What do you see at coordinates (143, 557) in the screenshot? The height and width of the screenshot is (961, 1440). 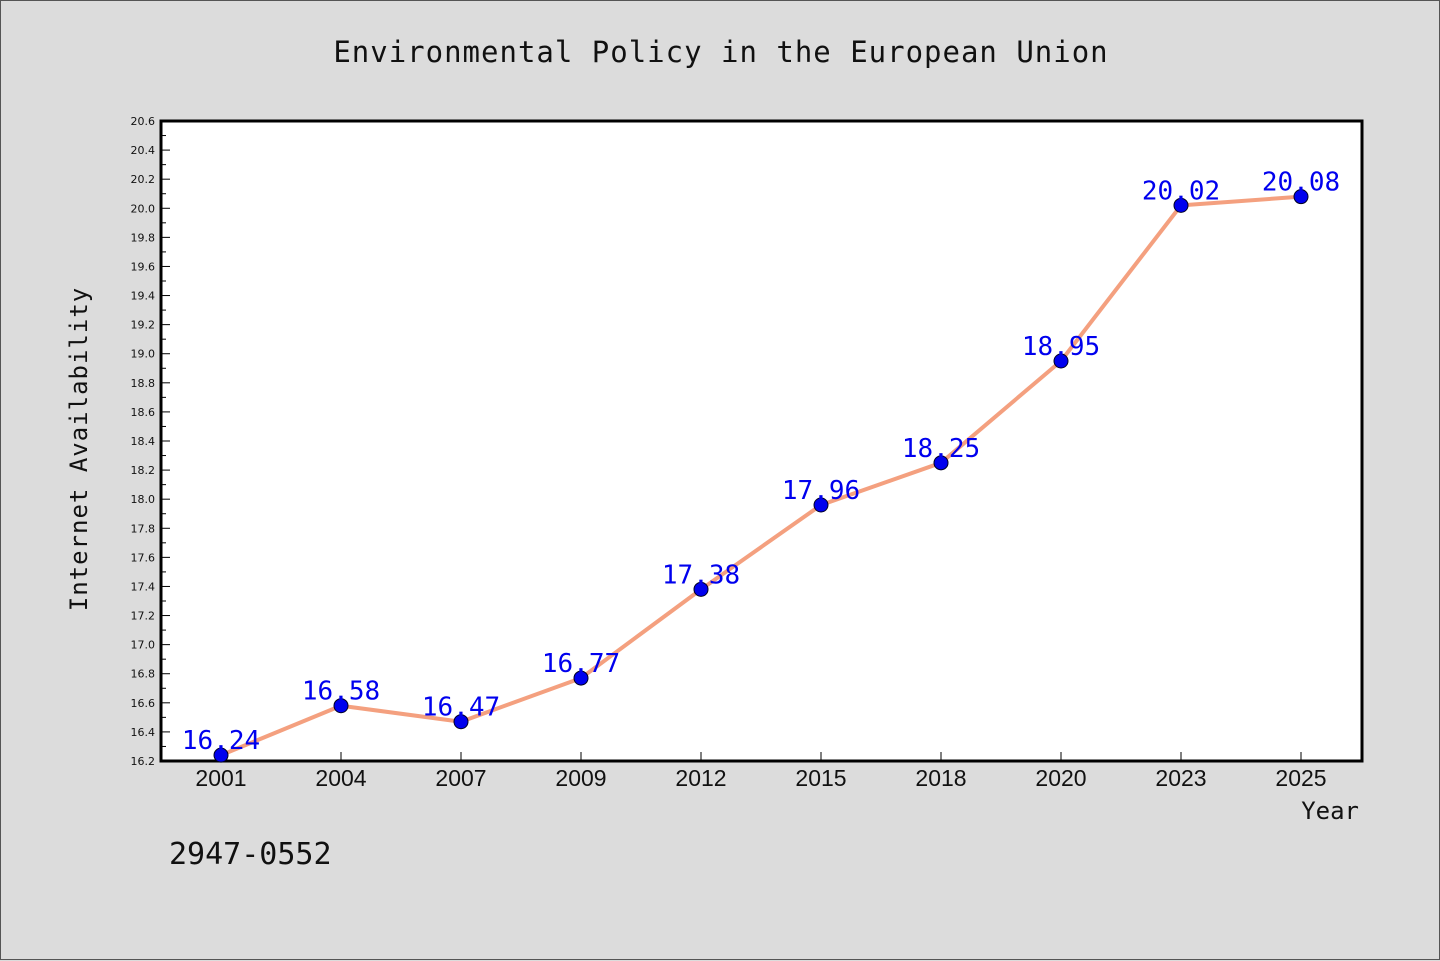 I see `y-tick-label: 17.6` at bounding box center [143, 557].